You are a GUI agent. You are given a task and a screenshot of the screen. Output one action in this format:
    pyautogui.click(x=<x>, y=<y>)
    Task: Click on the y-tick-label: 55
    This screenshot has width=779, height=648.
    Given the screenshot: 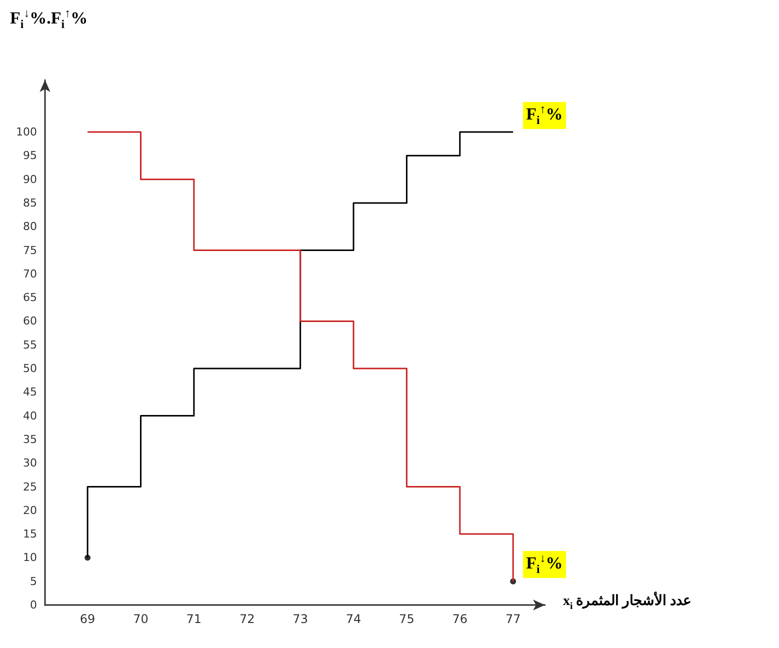 What is the action you would take?
    pyautogui.click(x=30, y=345)
    